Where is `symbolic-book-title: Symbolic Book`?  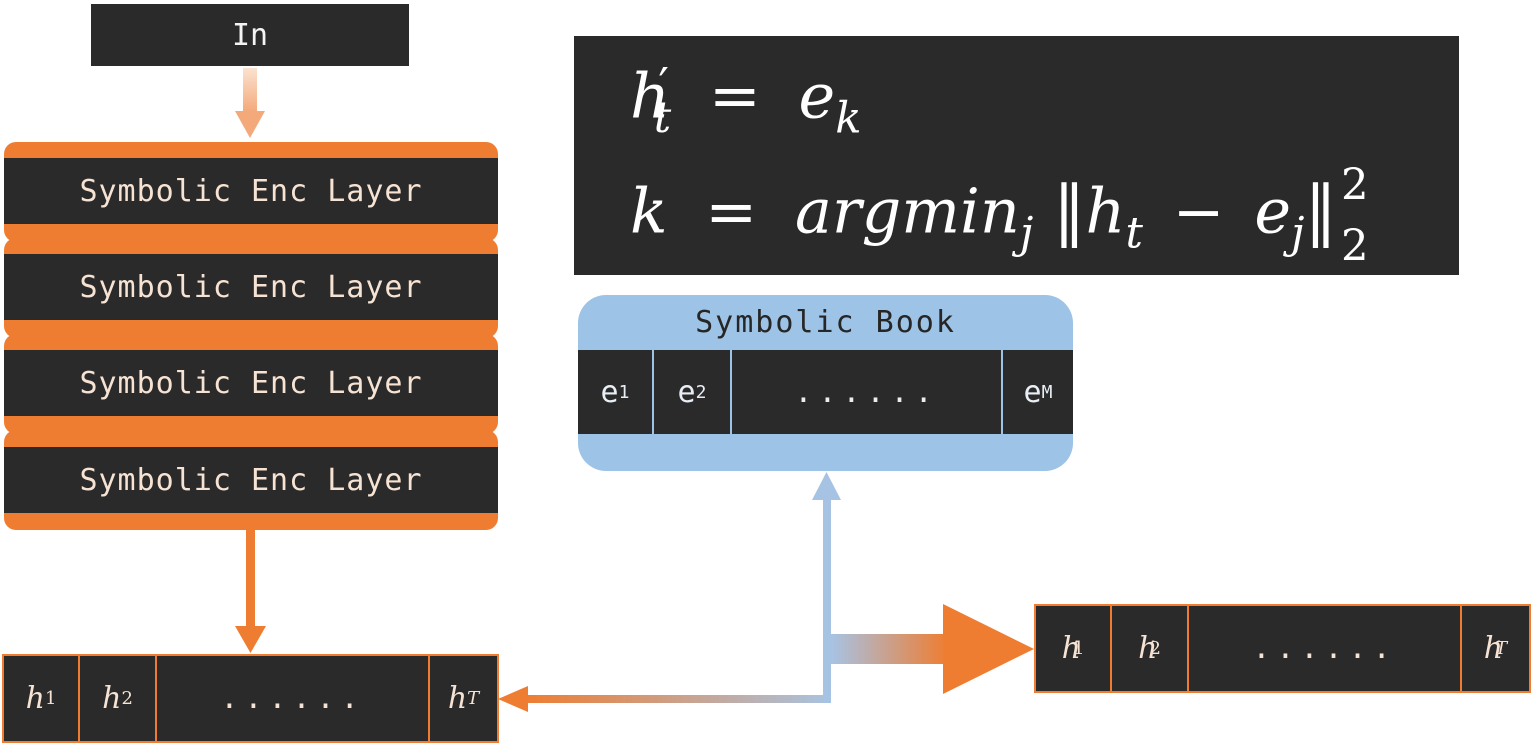 symbolic-book-title: Symbolic Book is located at coordinates (825, 322).